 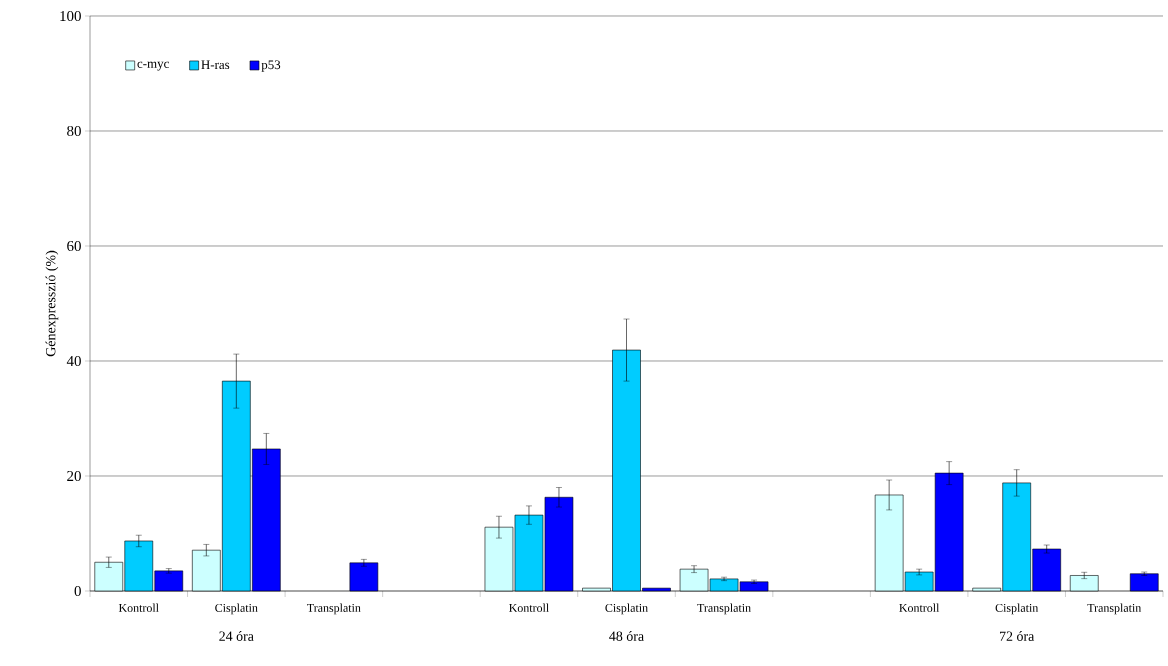 What do you see at coordinates (52, 303) in the screenshot?
I see `y-axis-title: Génexpresszió (%)` at bounding box center [52, 303].